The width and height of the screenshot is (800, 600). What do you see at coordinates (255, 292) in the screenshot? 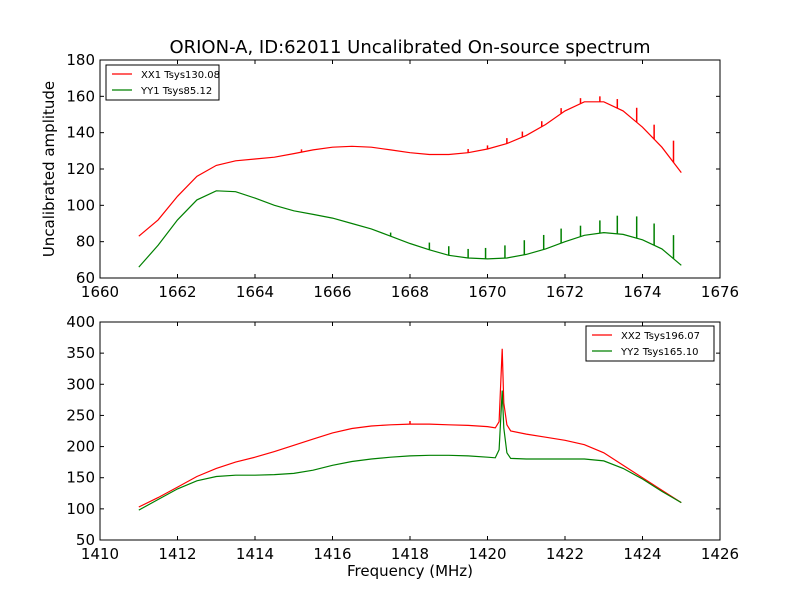
I see `top-x-tick-label: 1664` at bounding box center [255, 292].